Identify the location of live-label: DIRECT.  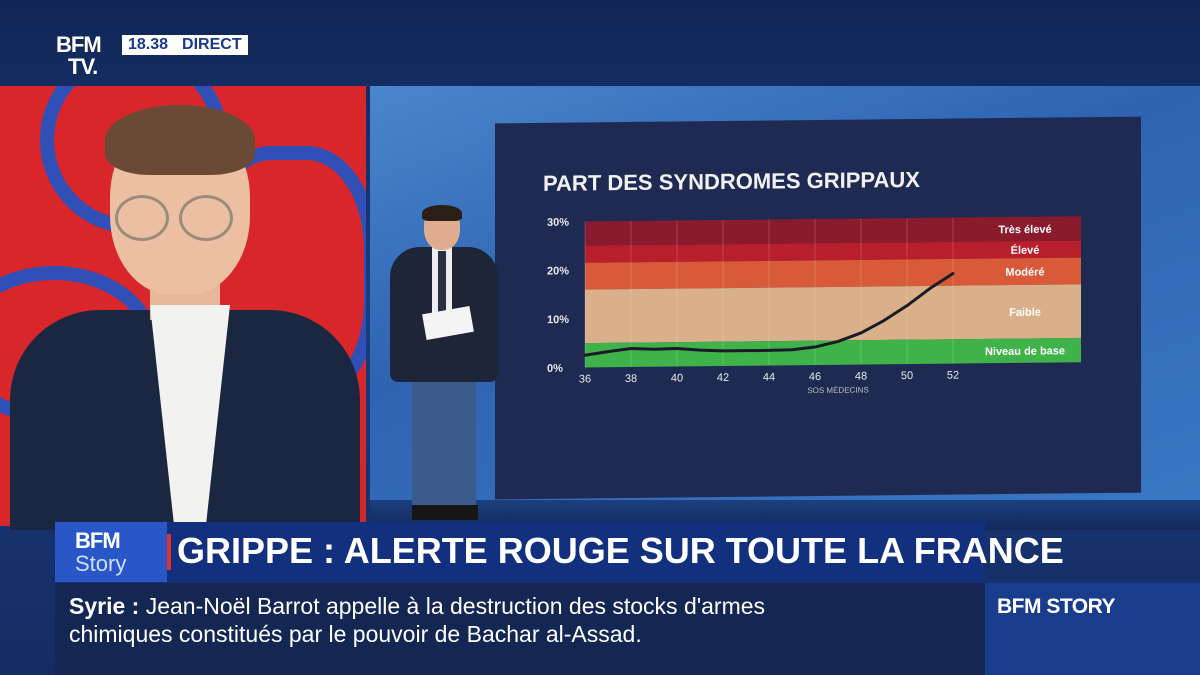
(212, 44).